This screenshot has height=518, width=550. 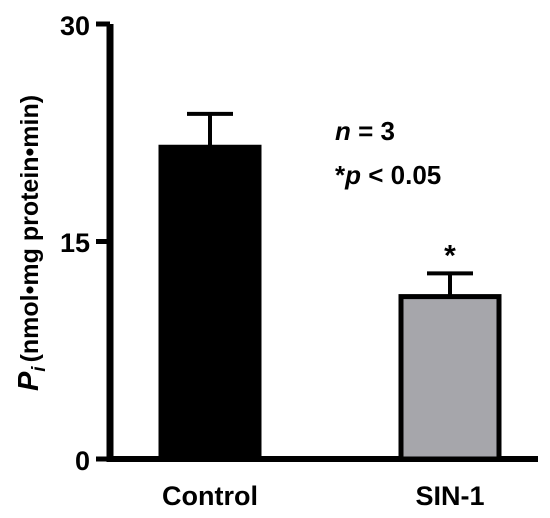 I want to click on p-annotation: *p < 0.05, so click(x=388, y=175).